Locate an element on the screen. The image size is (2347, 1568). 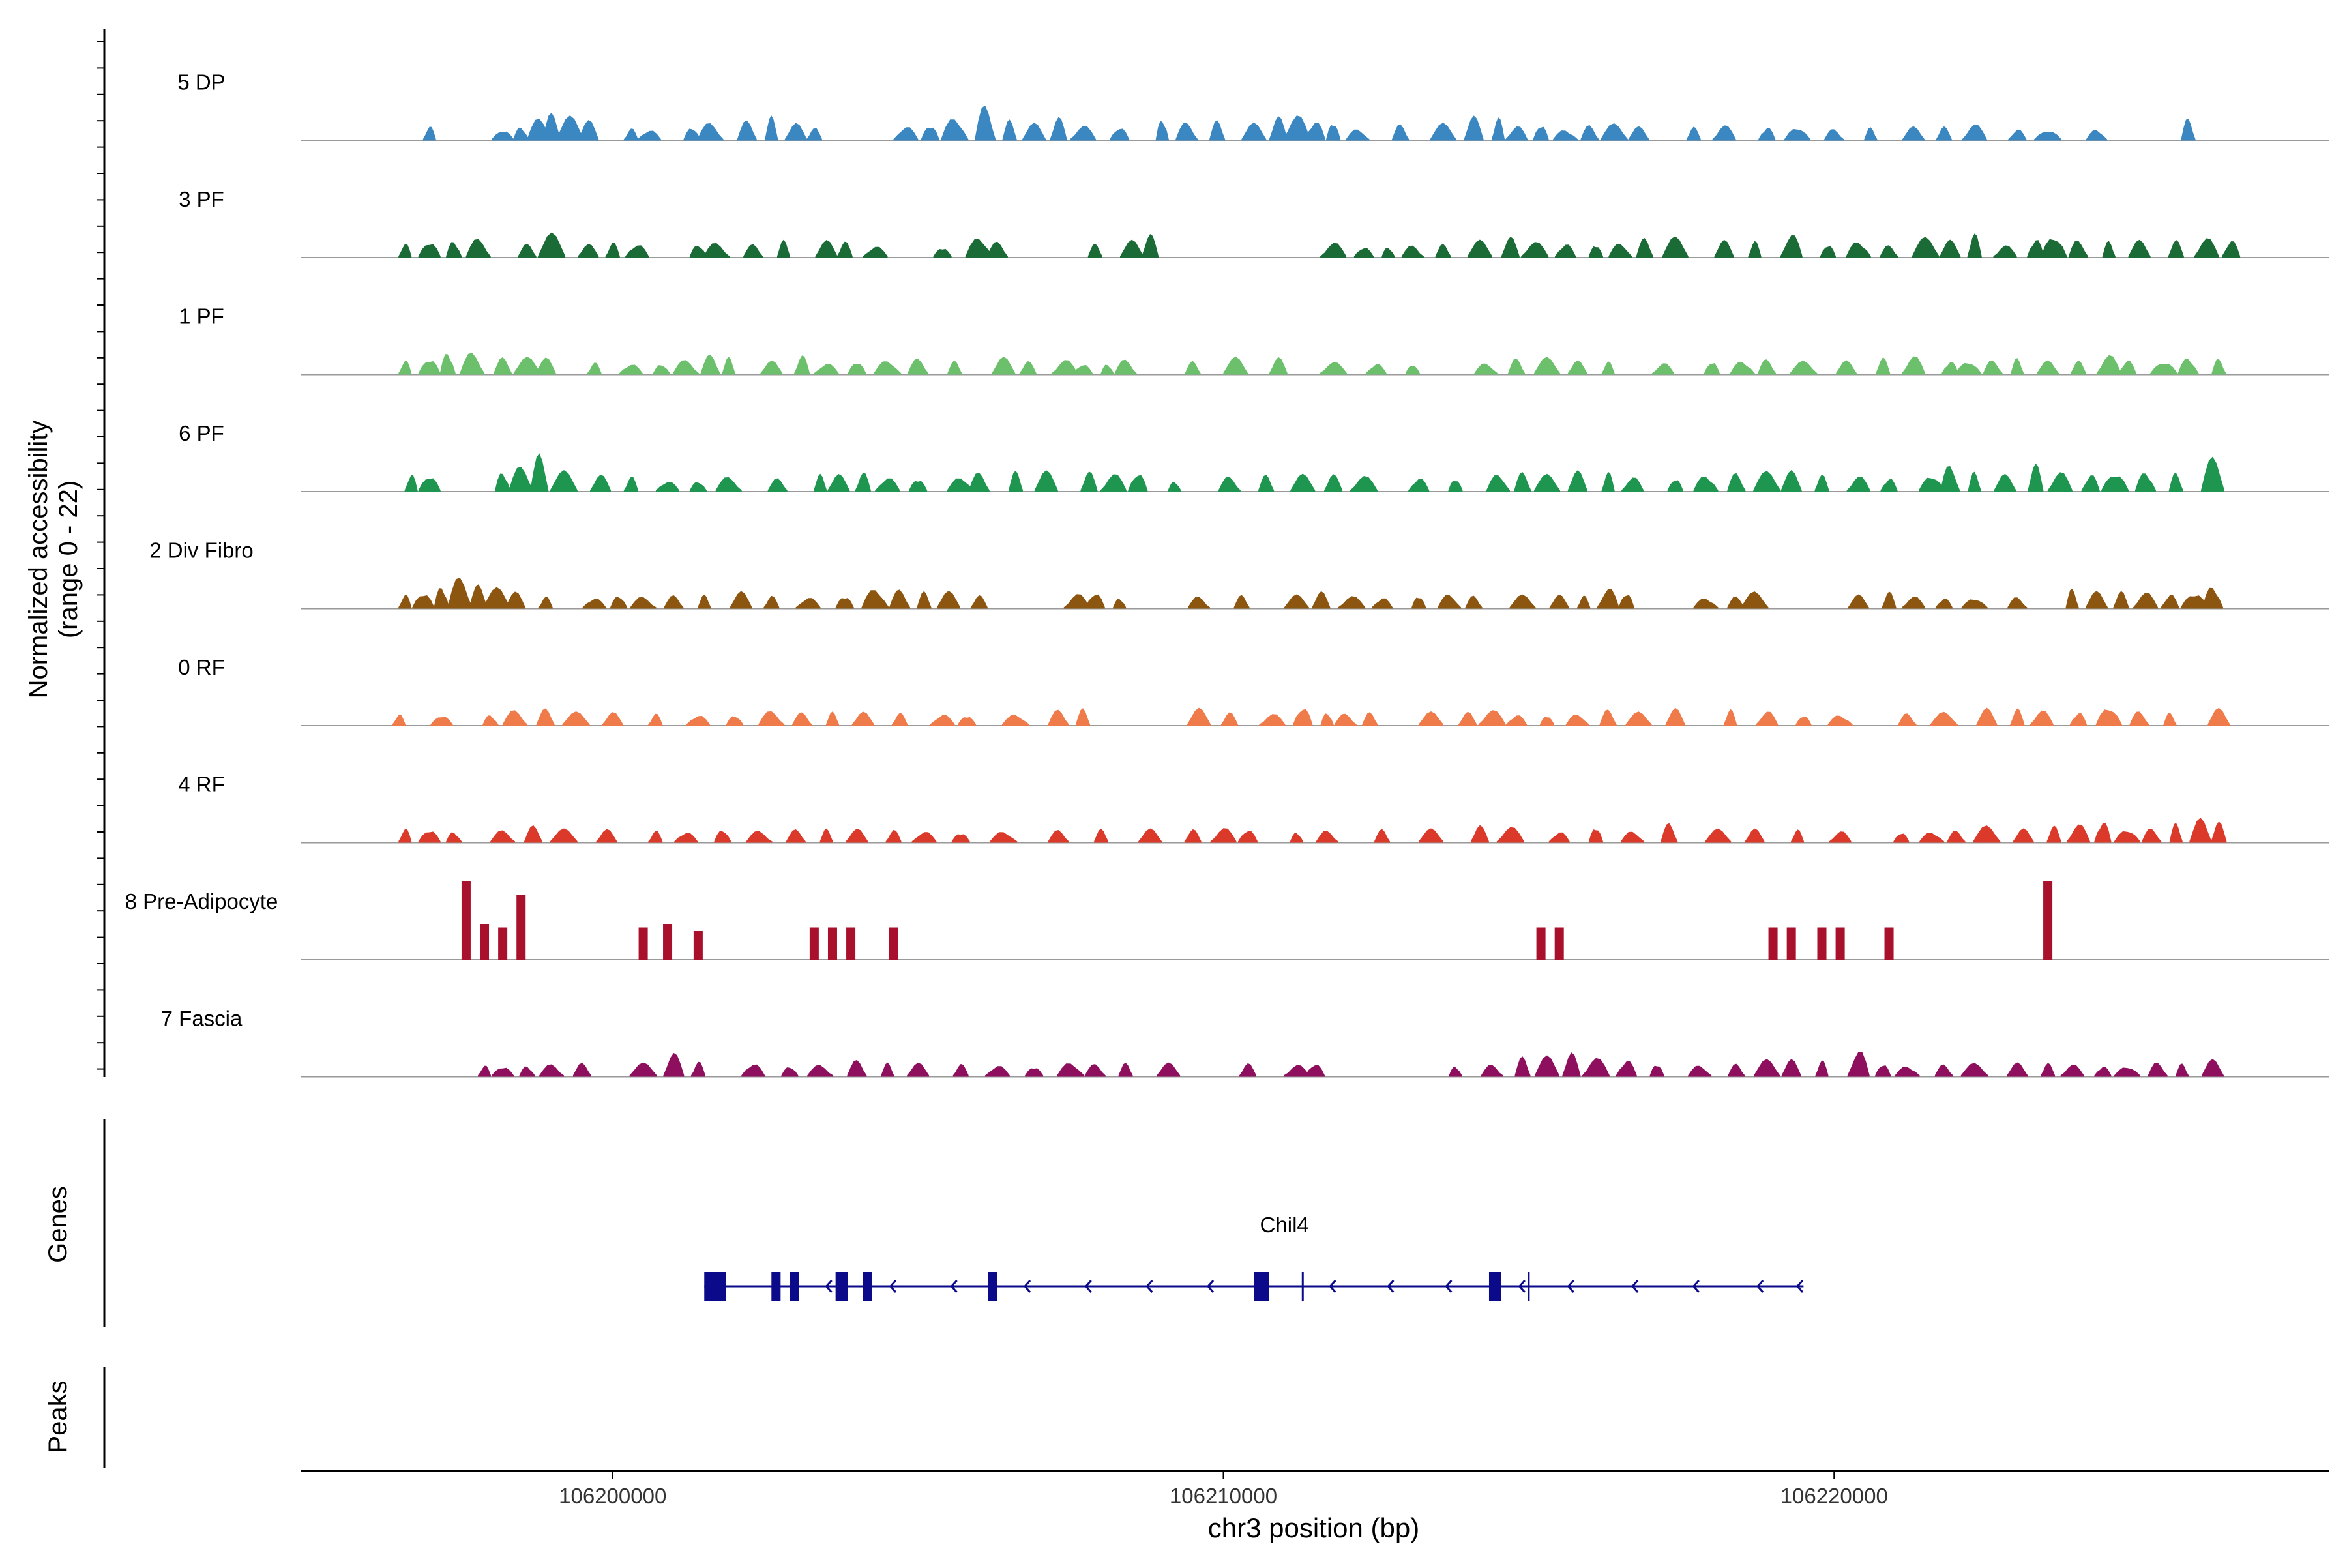
track-label: 7 Fascia is located at coordinates (202, 1019).